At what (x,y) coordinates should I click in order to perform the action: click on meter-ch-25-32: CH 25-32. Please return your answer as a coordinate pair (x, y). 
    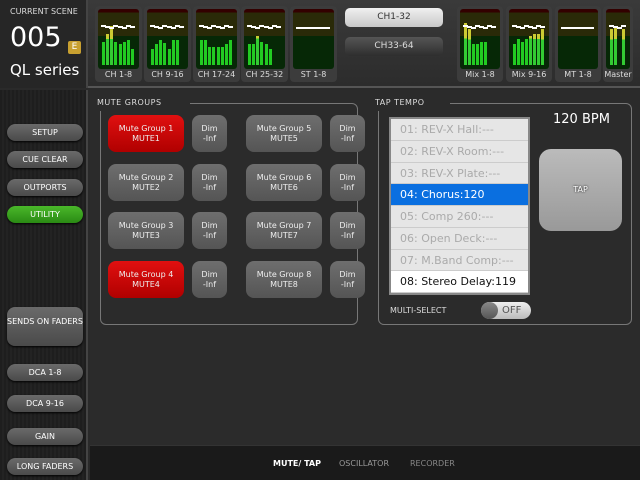
    Looking at the image, I should click on (264, 44).